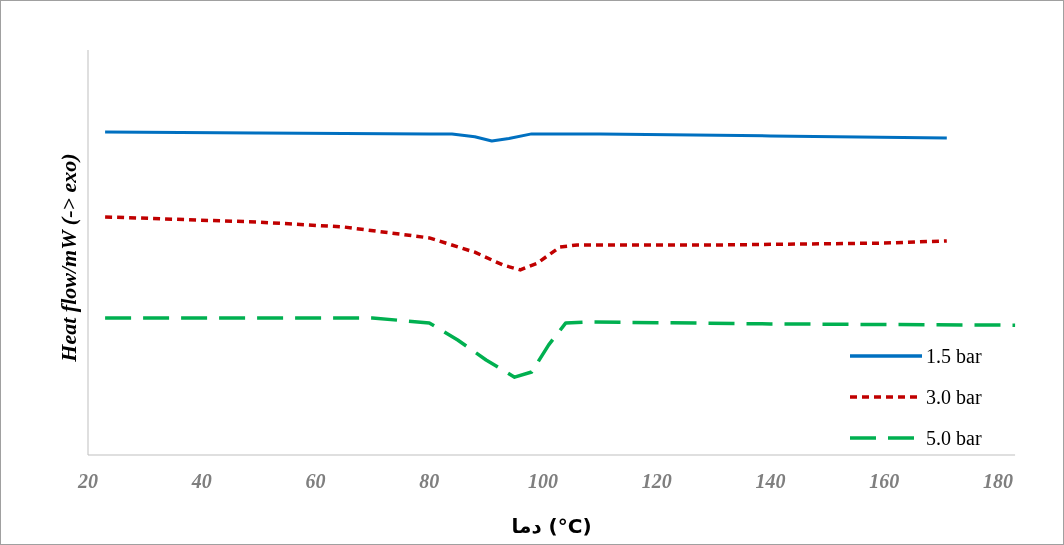  What do you see at coordinates (954, 397) in the screenshot?
I see `legend-label: 3.0 bar` at bounding box center [954, 397].